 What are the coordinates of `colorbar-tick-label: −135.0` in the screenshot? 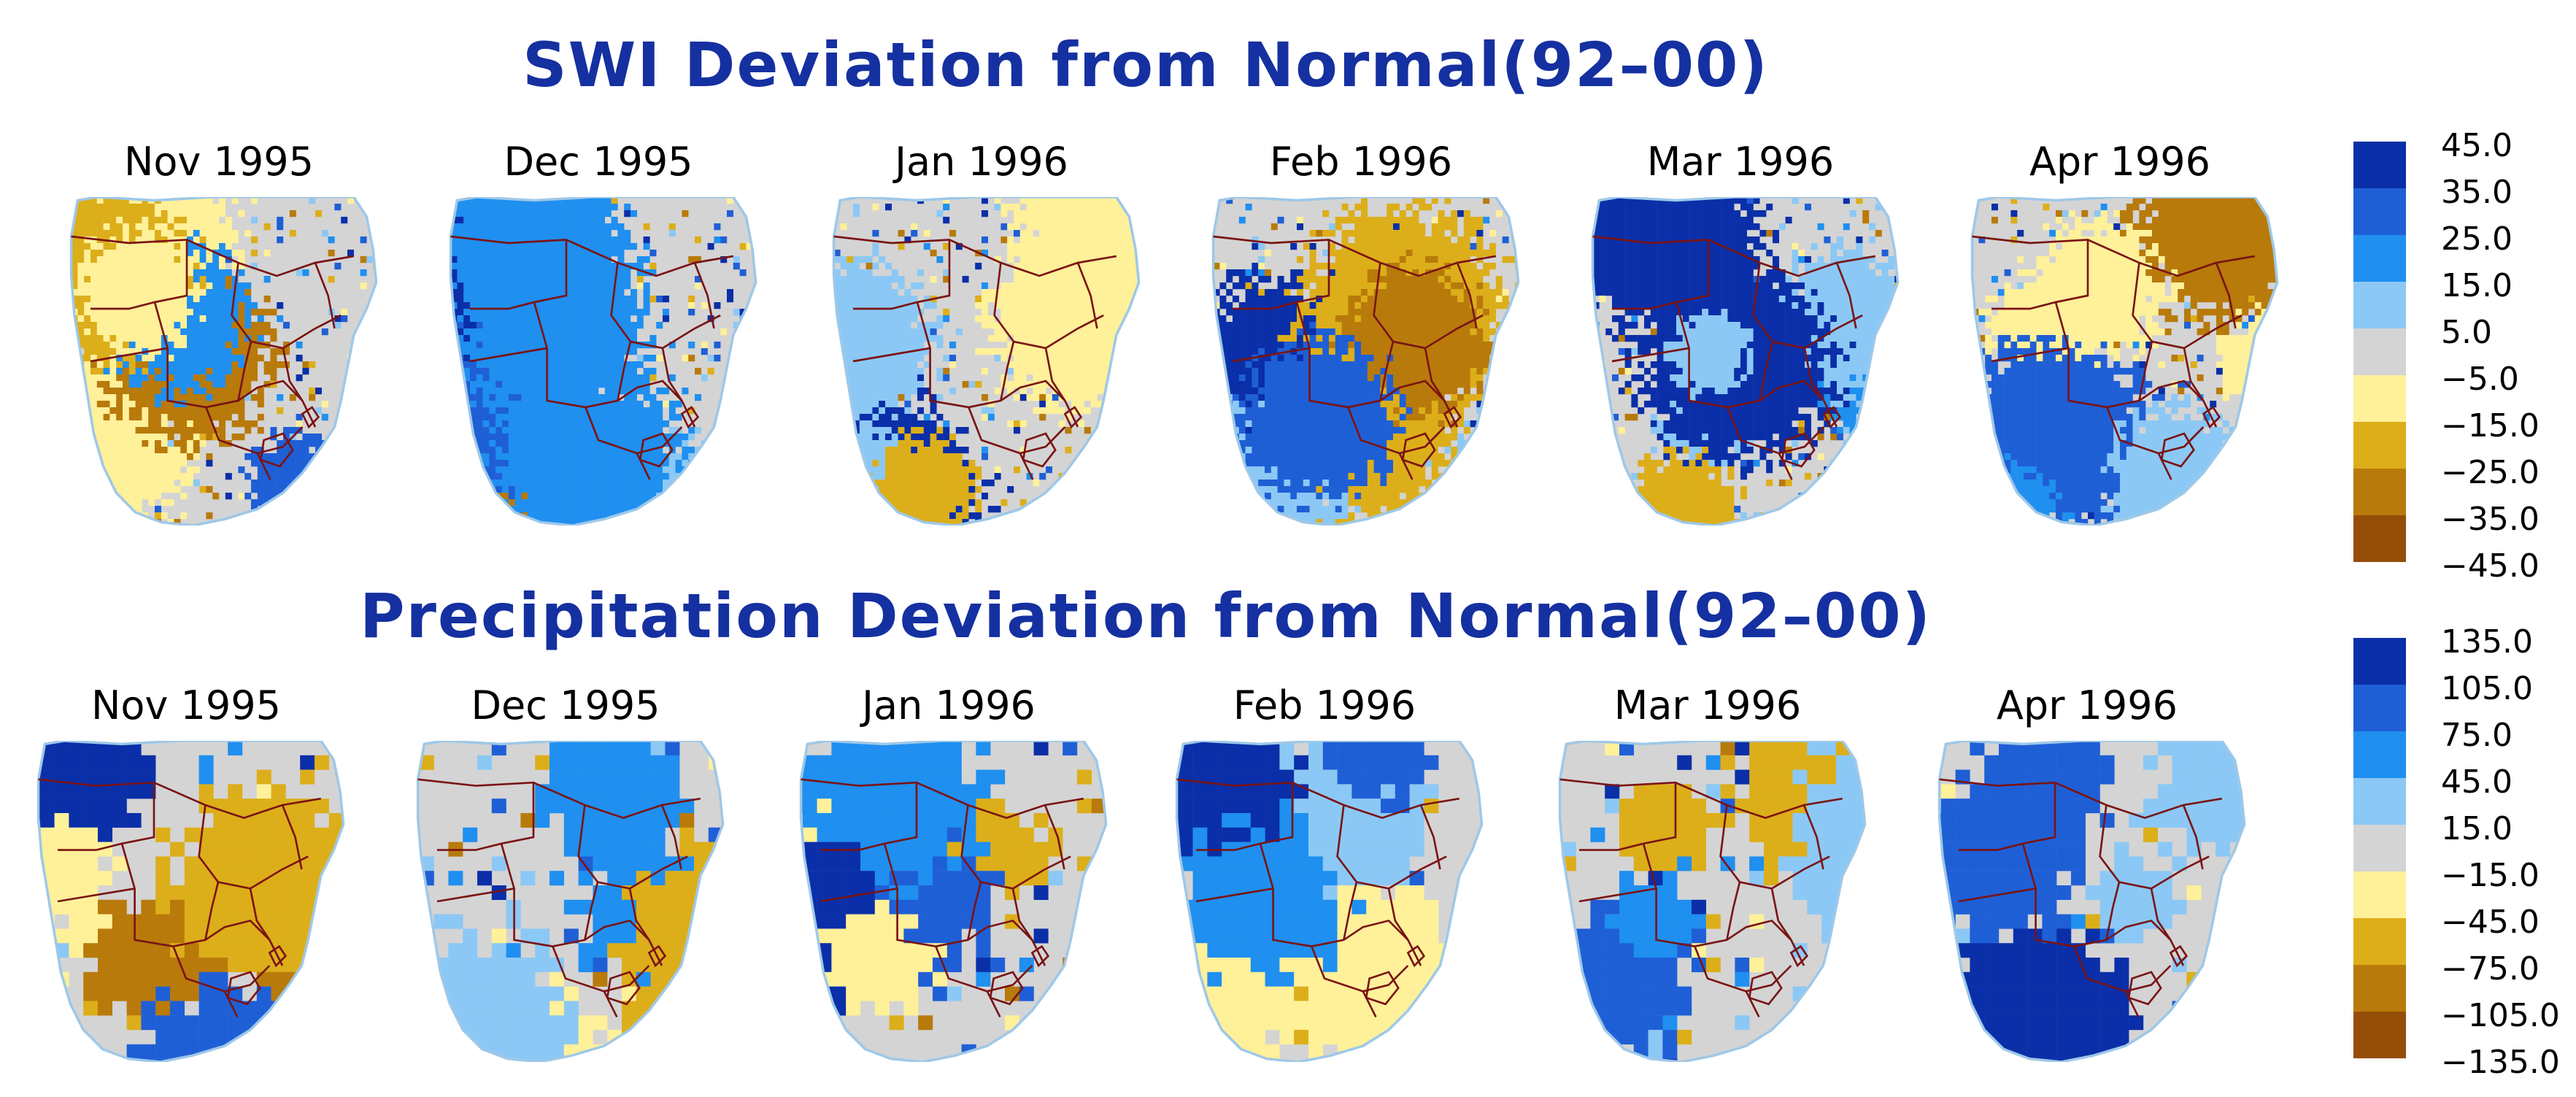 It's located at (2500, 1062).